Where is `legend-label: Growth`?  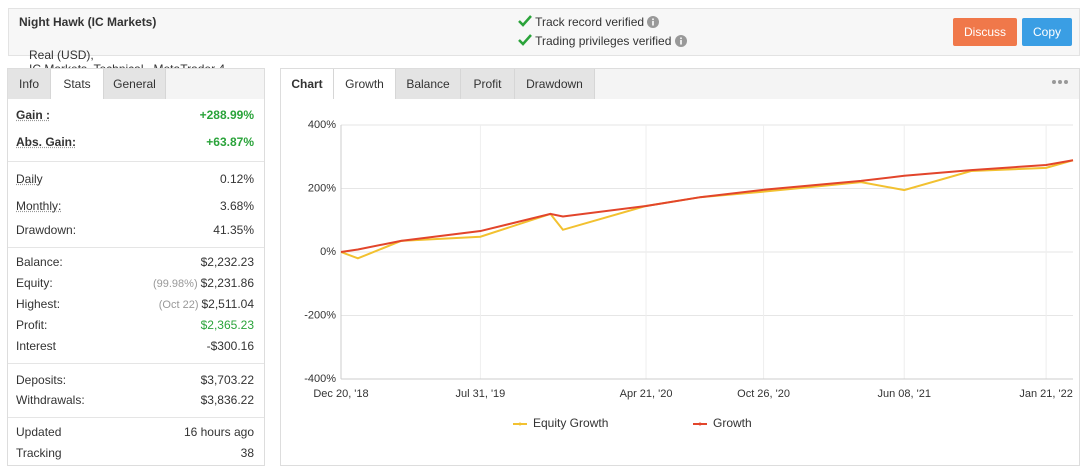
legend-label: Growth is located at coordinates (732, 423).